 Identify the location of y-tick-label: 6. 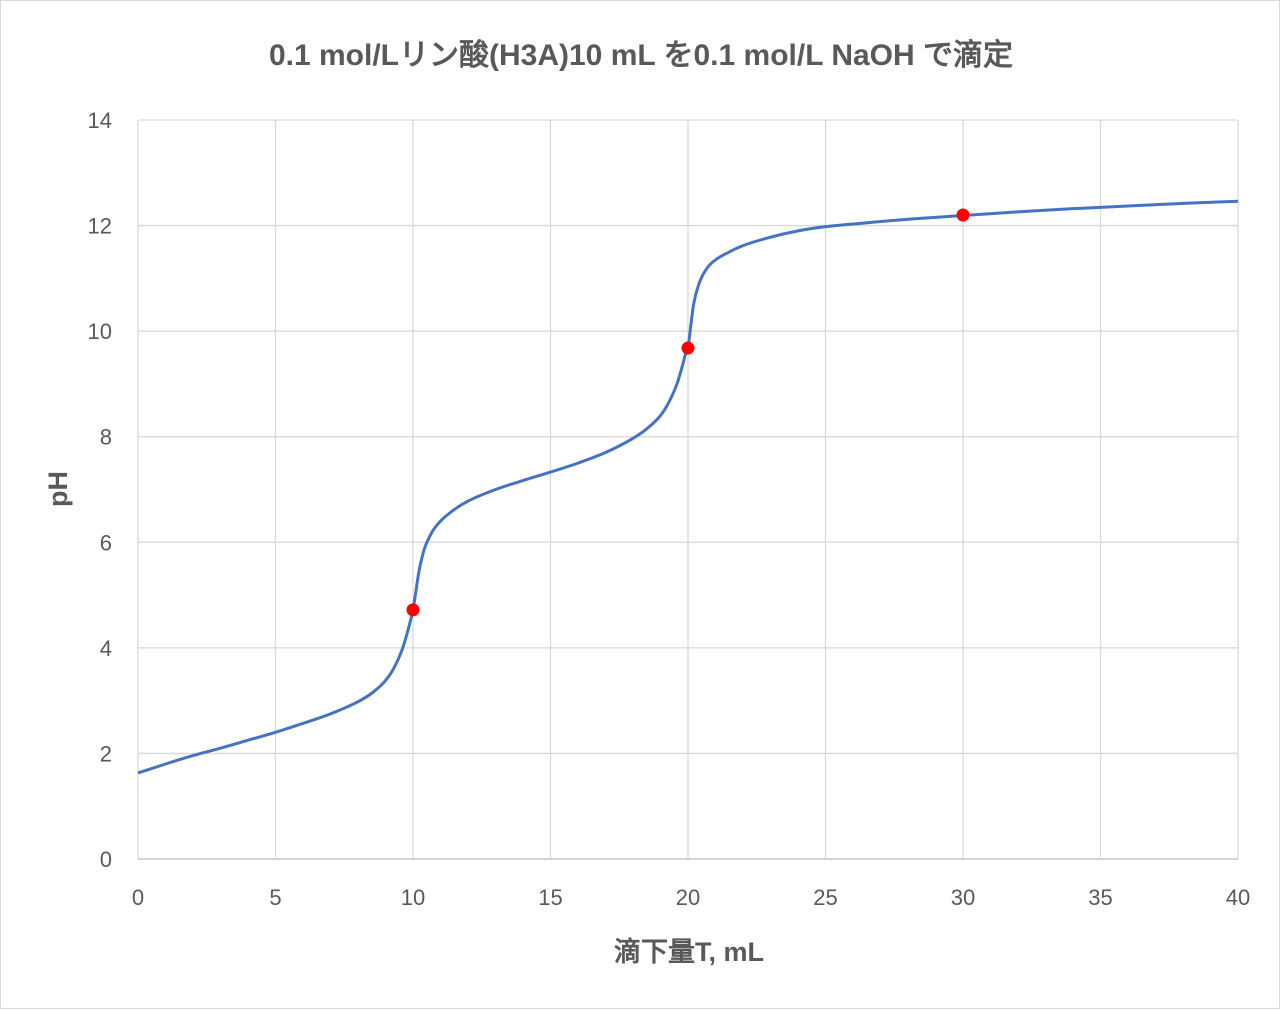
(106, 542).